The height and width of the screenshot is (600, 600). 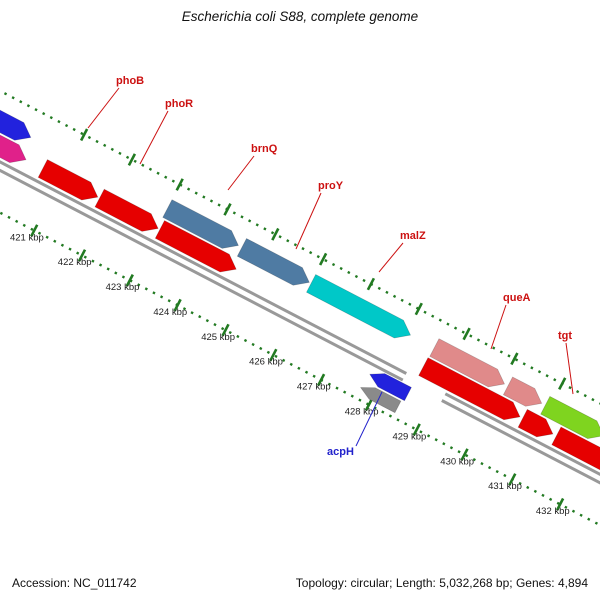 I want to click on gene-label-tgt: tgt, so click(x=565, y=336).